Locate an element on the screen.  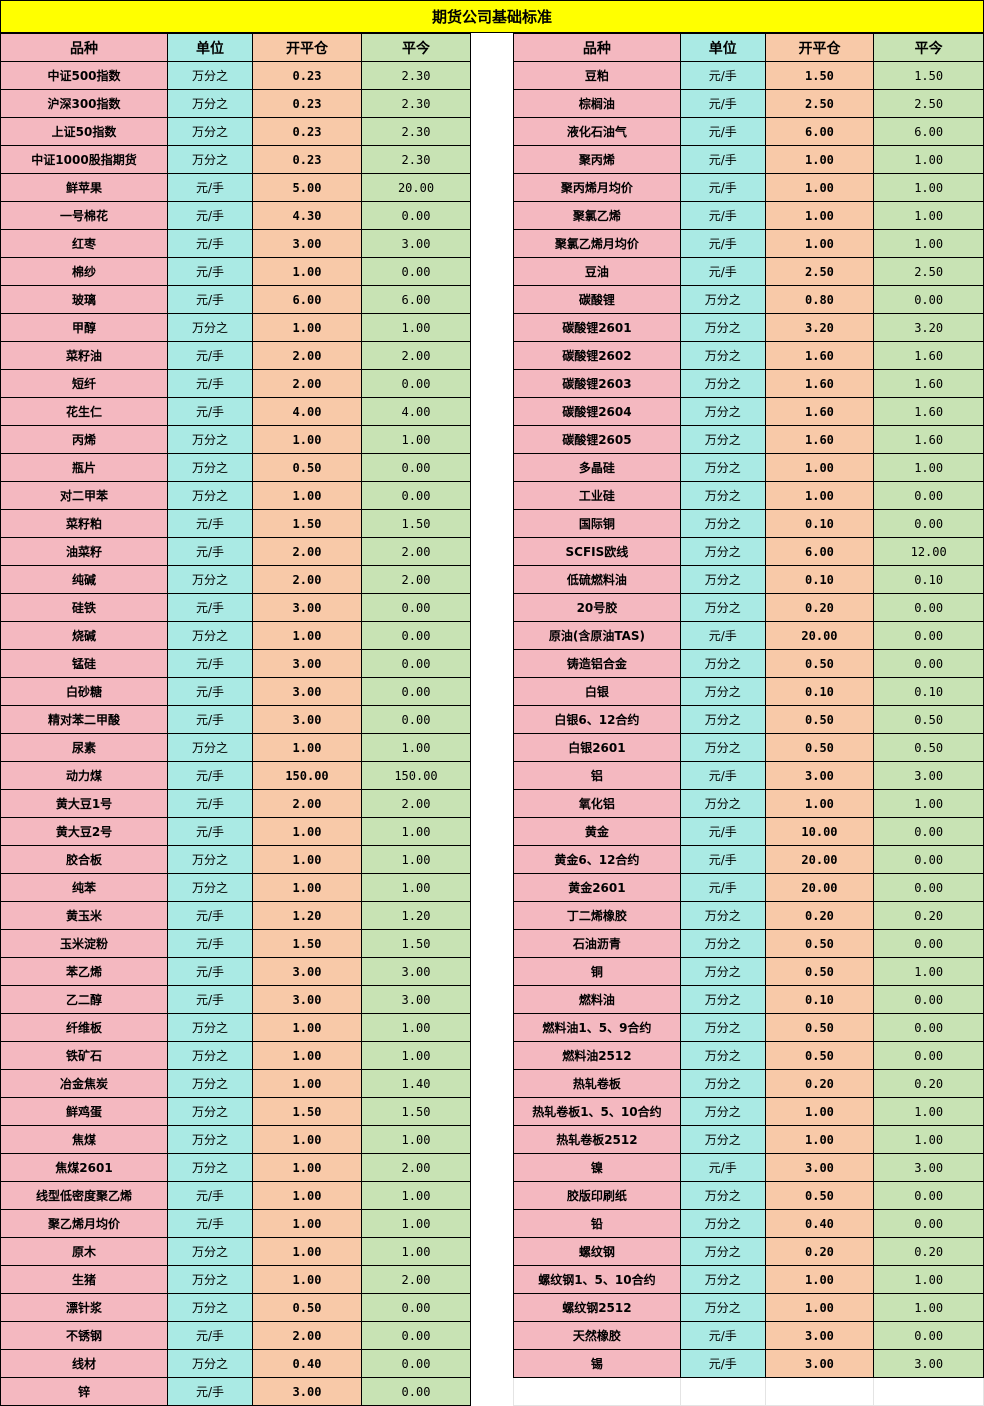
open-close-fee-cell: 20.00 is located at coordinates (819, 887).